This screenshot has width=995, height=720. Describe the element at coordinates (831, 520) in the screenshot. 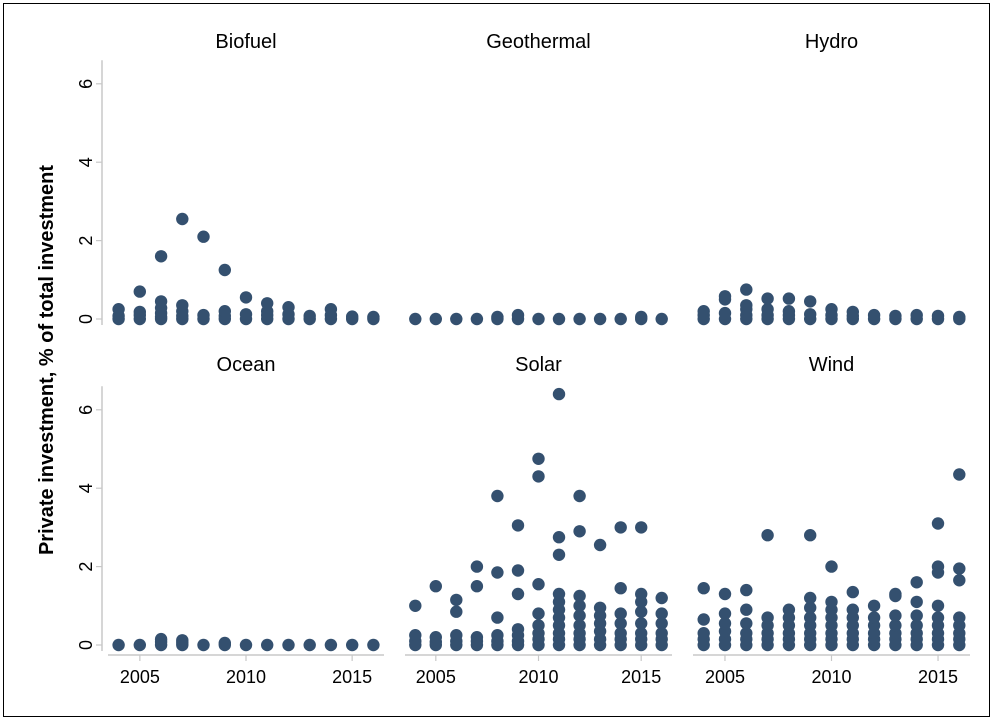

I see `panel-wind: Wind 2005 2010 2015` at that location.